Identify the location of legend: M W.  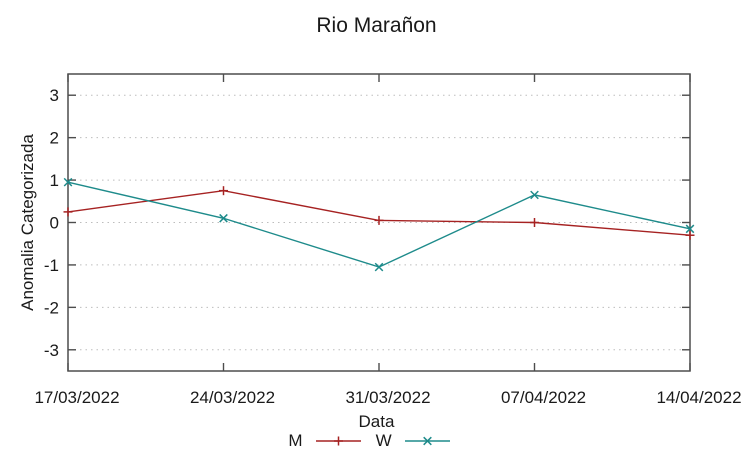
(376, 441).